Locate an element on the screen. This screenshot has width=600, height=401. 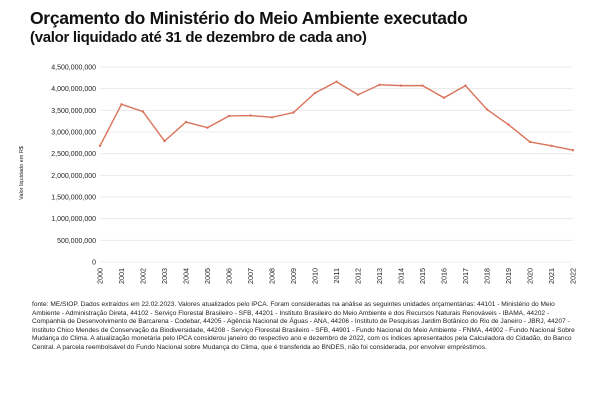
data-point-2001 is located at coordinates (121, 104).